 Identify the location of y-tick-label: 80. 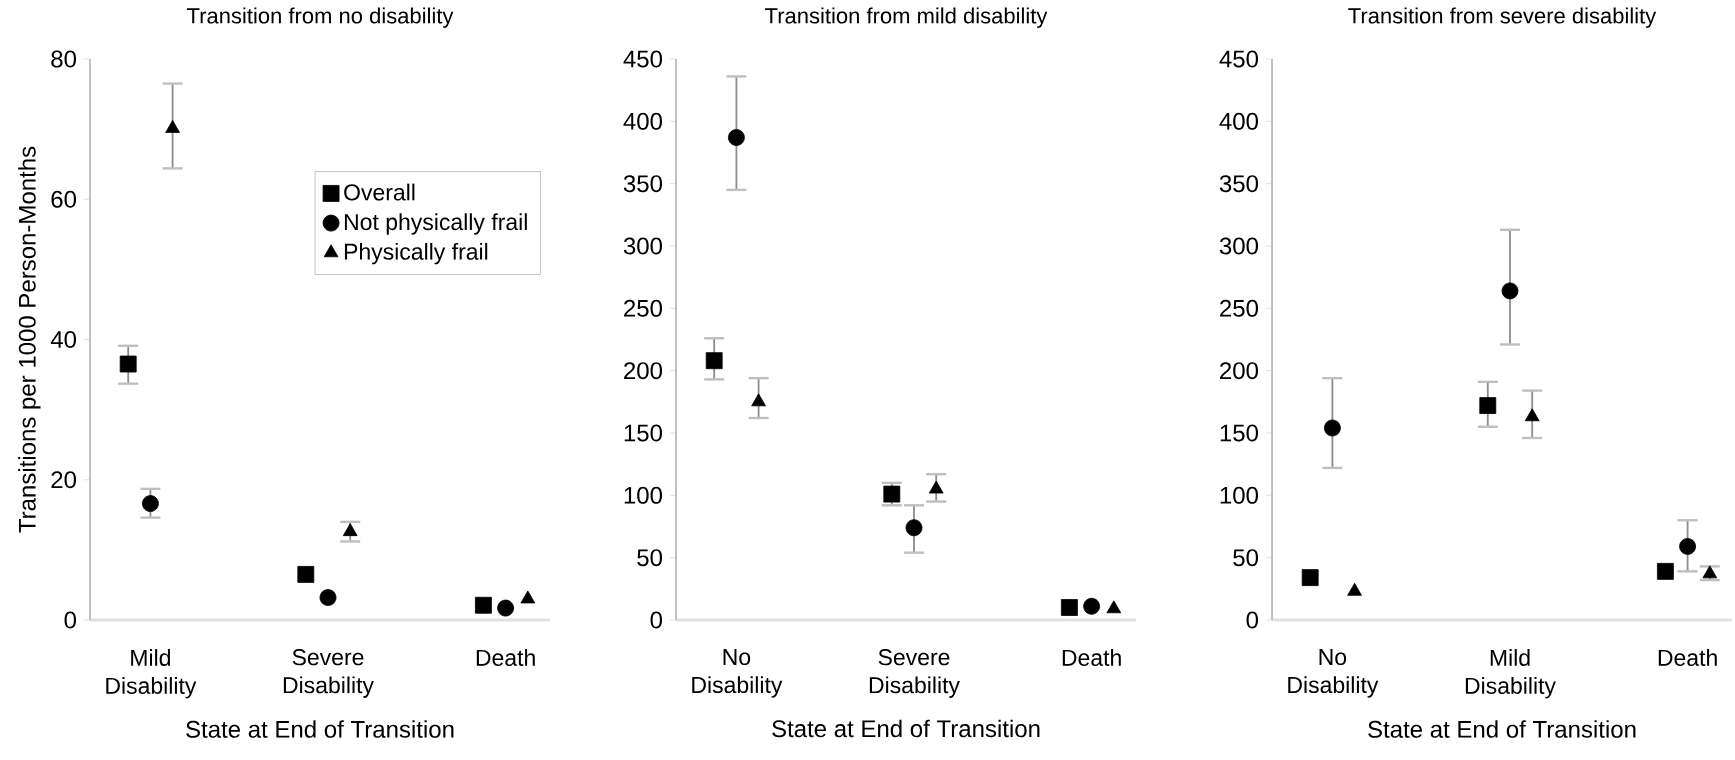
(64, 59).